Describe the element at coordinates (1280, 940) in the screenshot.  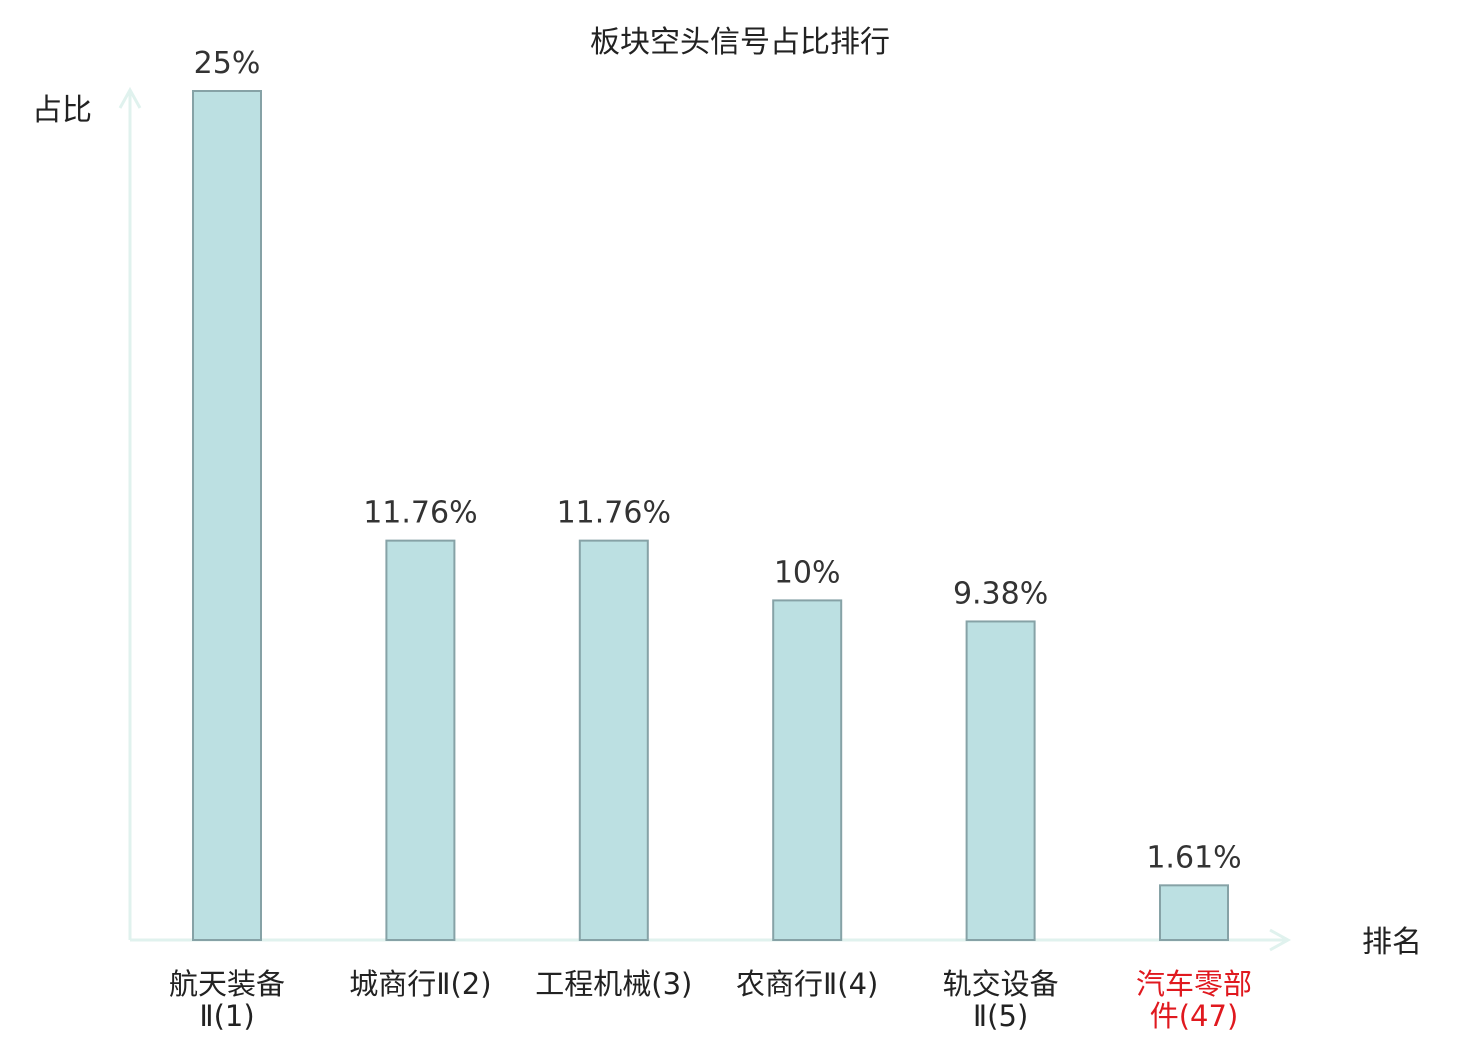
I see `x-axis-arrow` at that location.